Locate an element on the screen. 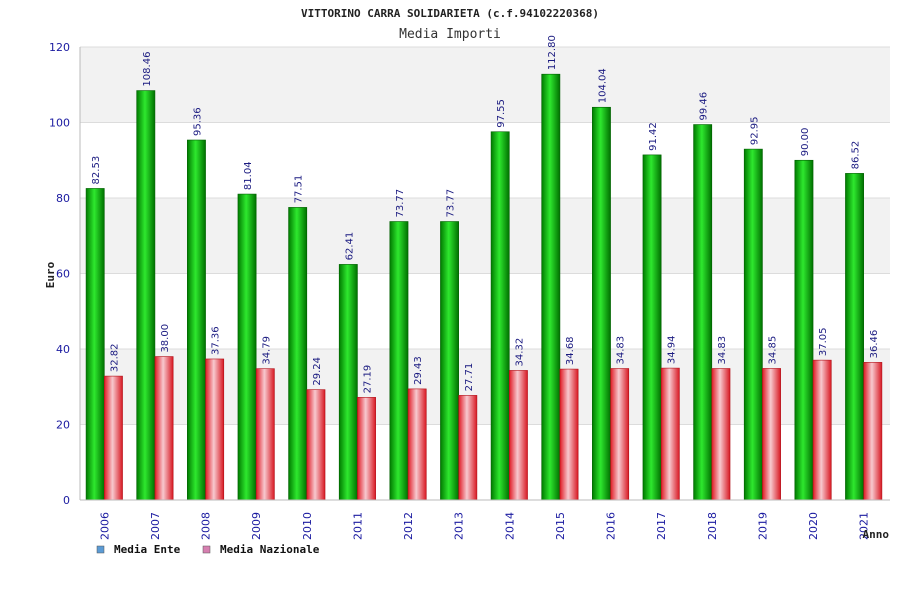  bar-media-nazionale-2013 is located at coordinates (468, 448).